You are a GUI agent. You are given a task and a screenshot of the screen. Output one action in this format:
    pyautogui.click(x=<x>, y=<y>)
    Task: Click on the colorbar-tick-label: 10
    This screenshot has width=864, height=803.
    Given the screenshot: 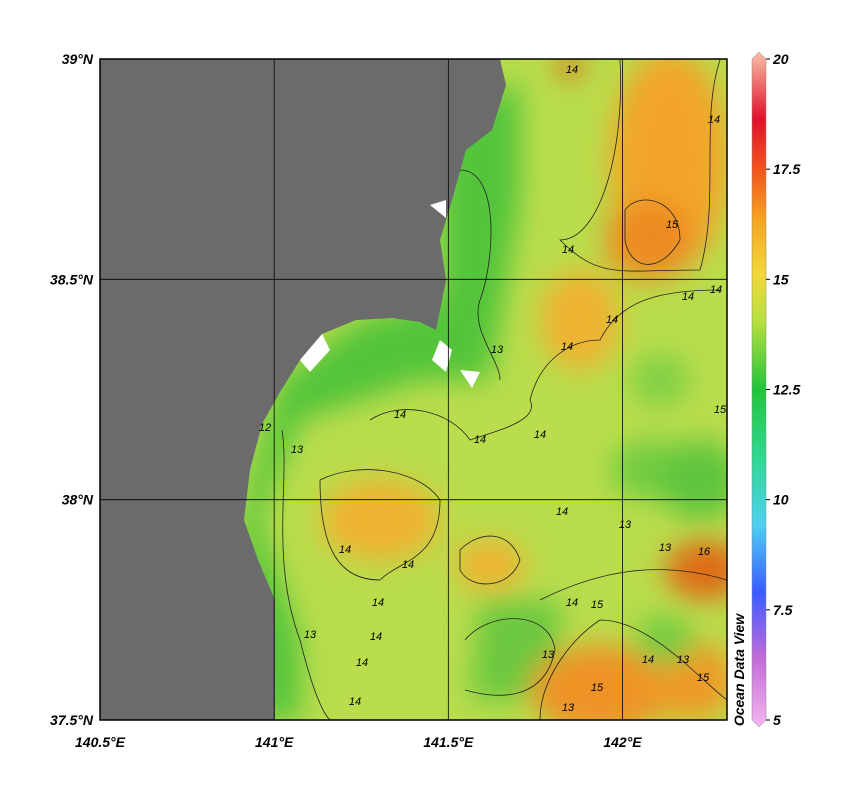 What is the action you would take?
    pyautogui.click(x=781, y=500)
    